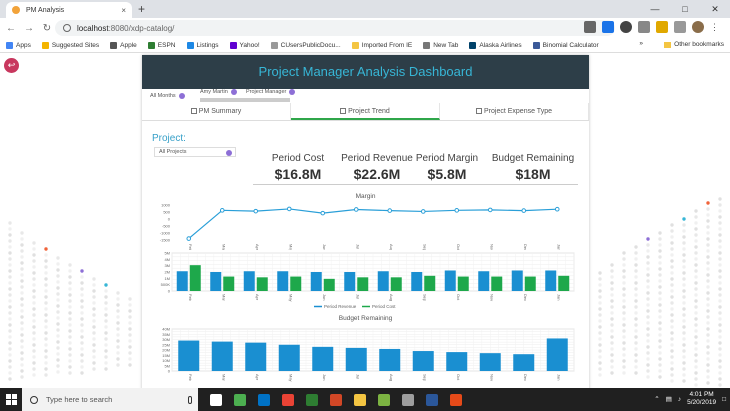  I want to click on margin-point, so click(356, 209).